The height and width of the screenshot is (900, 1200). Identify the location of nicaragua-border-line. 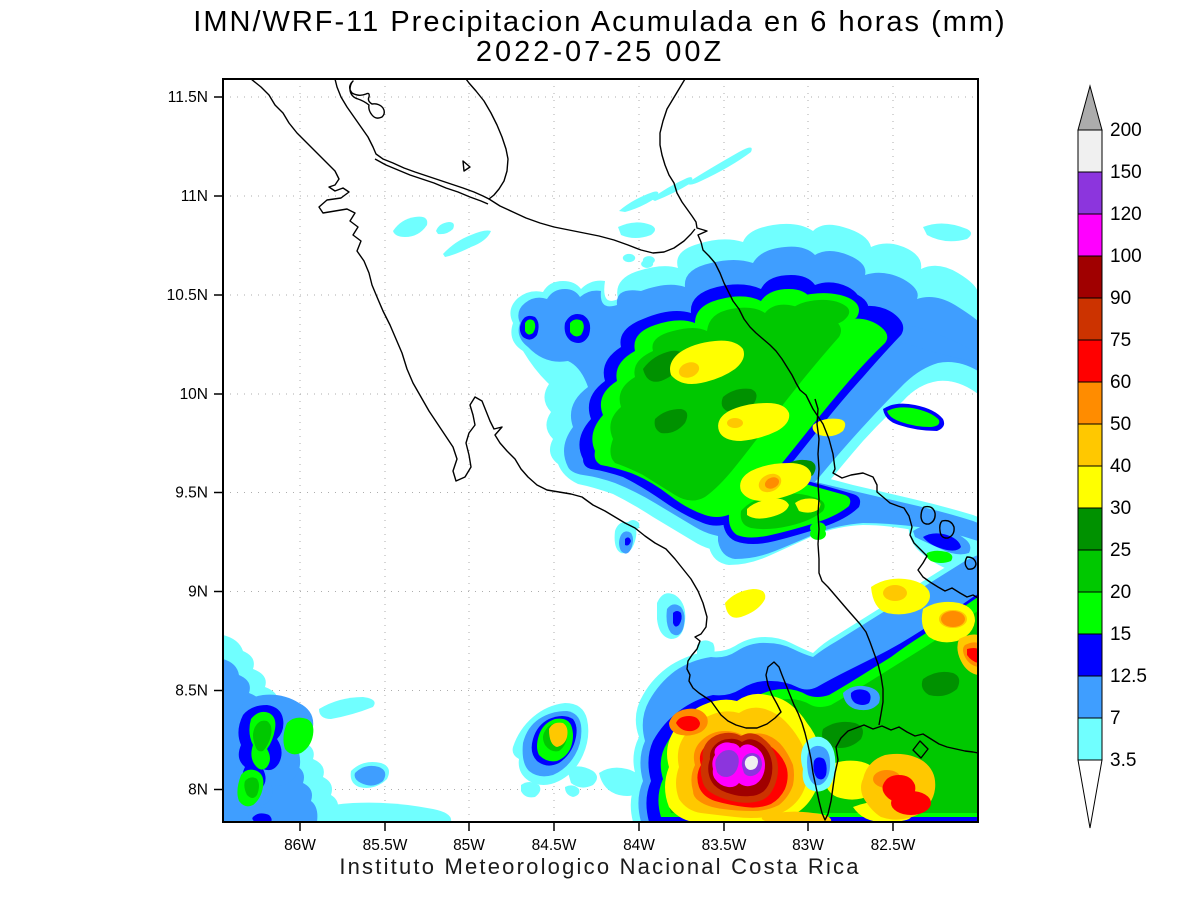
(431, 181).